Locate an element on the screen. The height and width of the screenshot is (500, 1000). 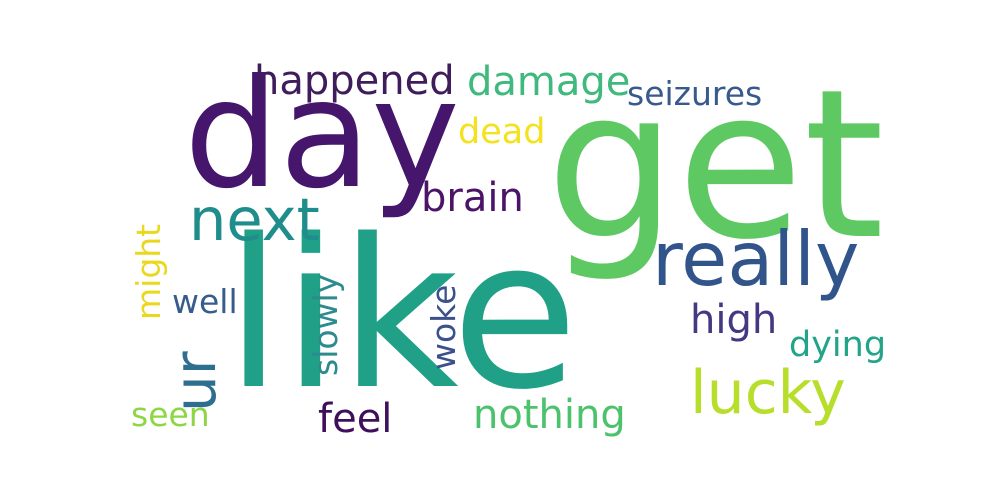
word-dead: dead is located at coordinates (502, 132).